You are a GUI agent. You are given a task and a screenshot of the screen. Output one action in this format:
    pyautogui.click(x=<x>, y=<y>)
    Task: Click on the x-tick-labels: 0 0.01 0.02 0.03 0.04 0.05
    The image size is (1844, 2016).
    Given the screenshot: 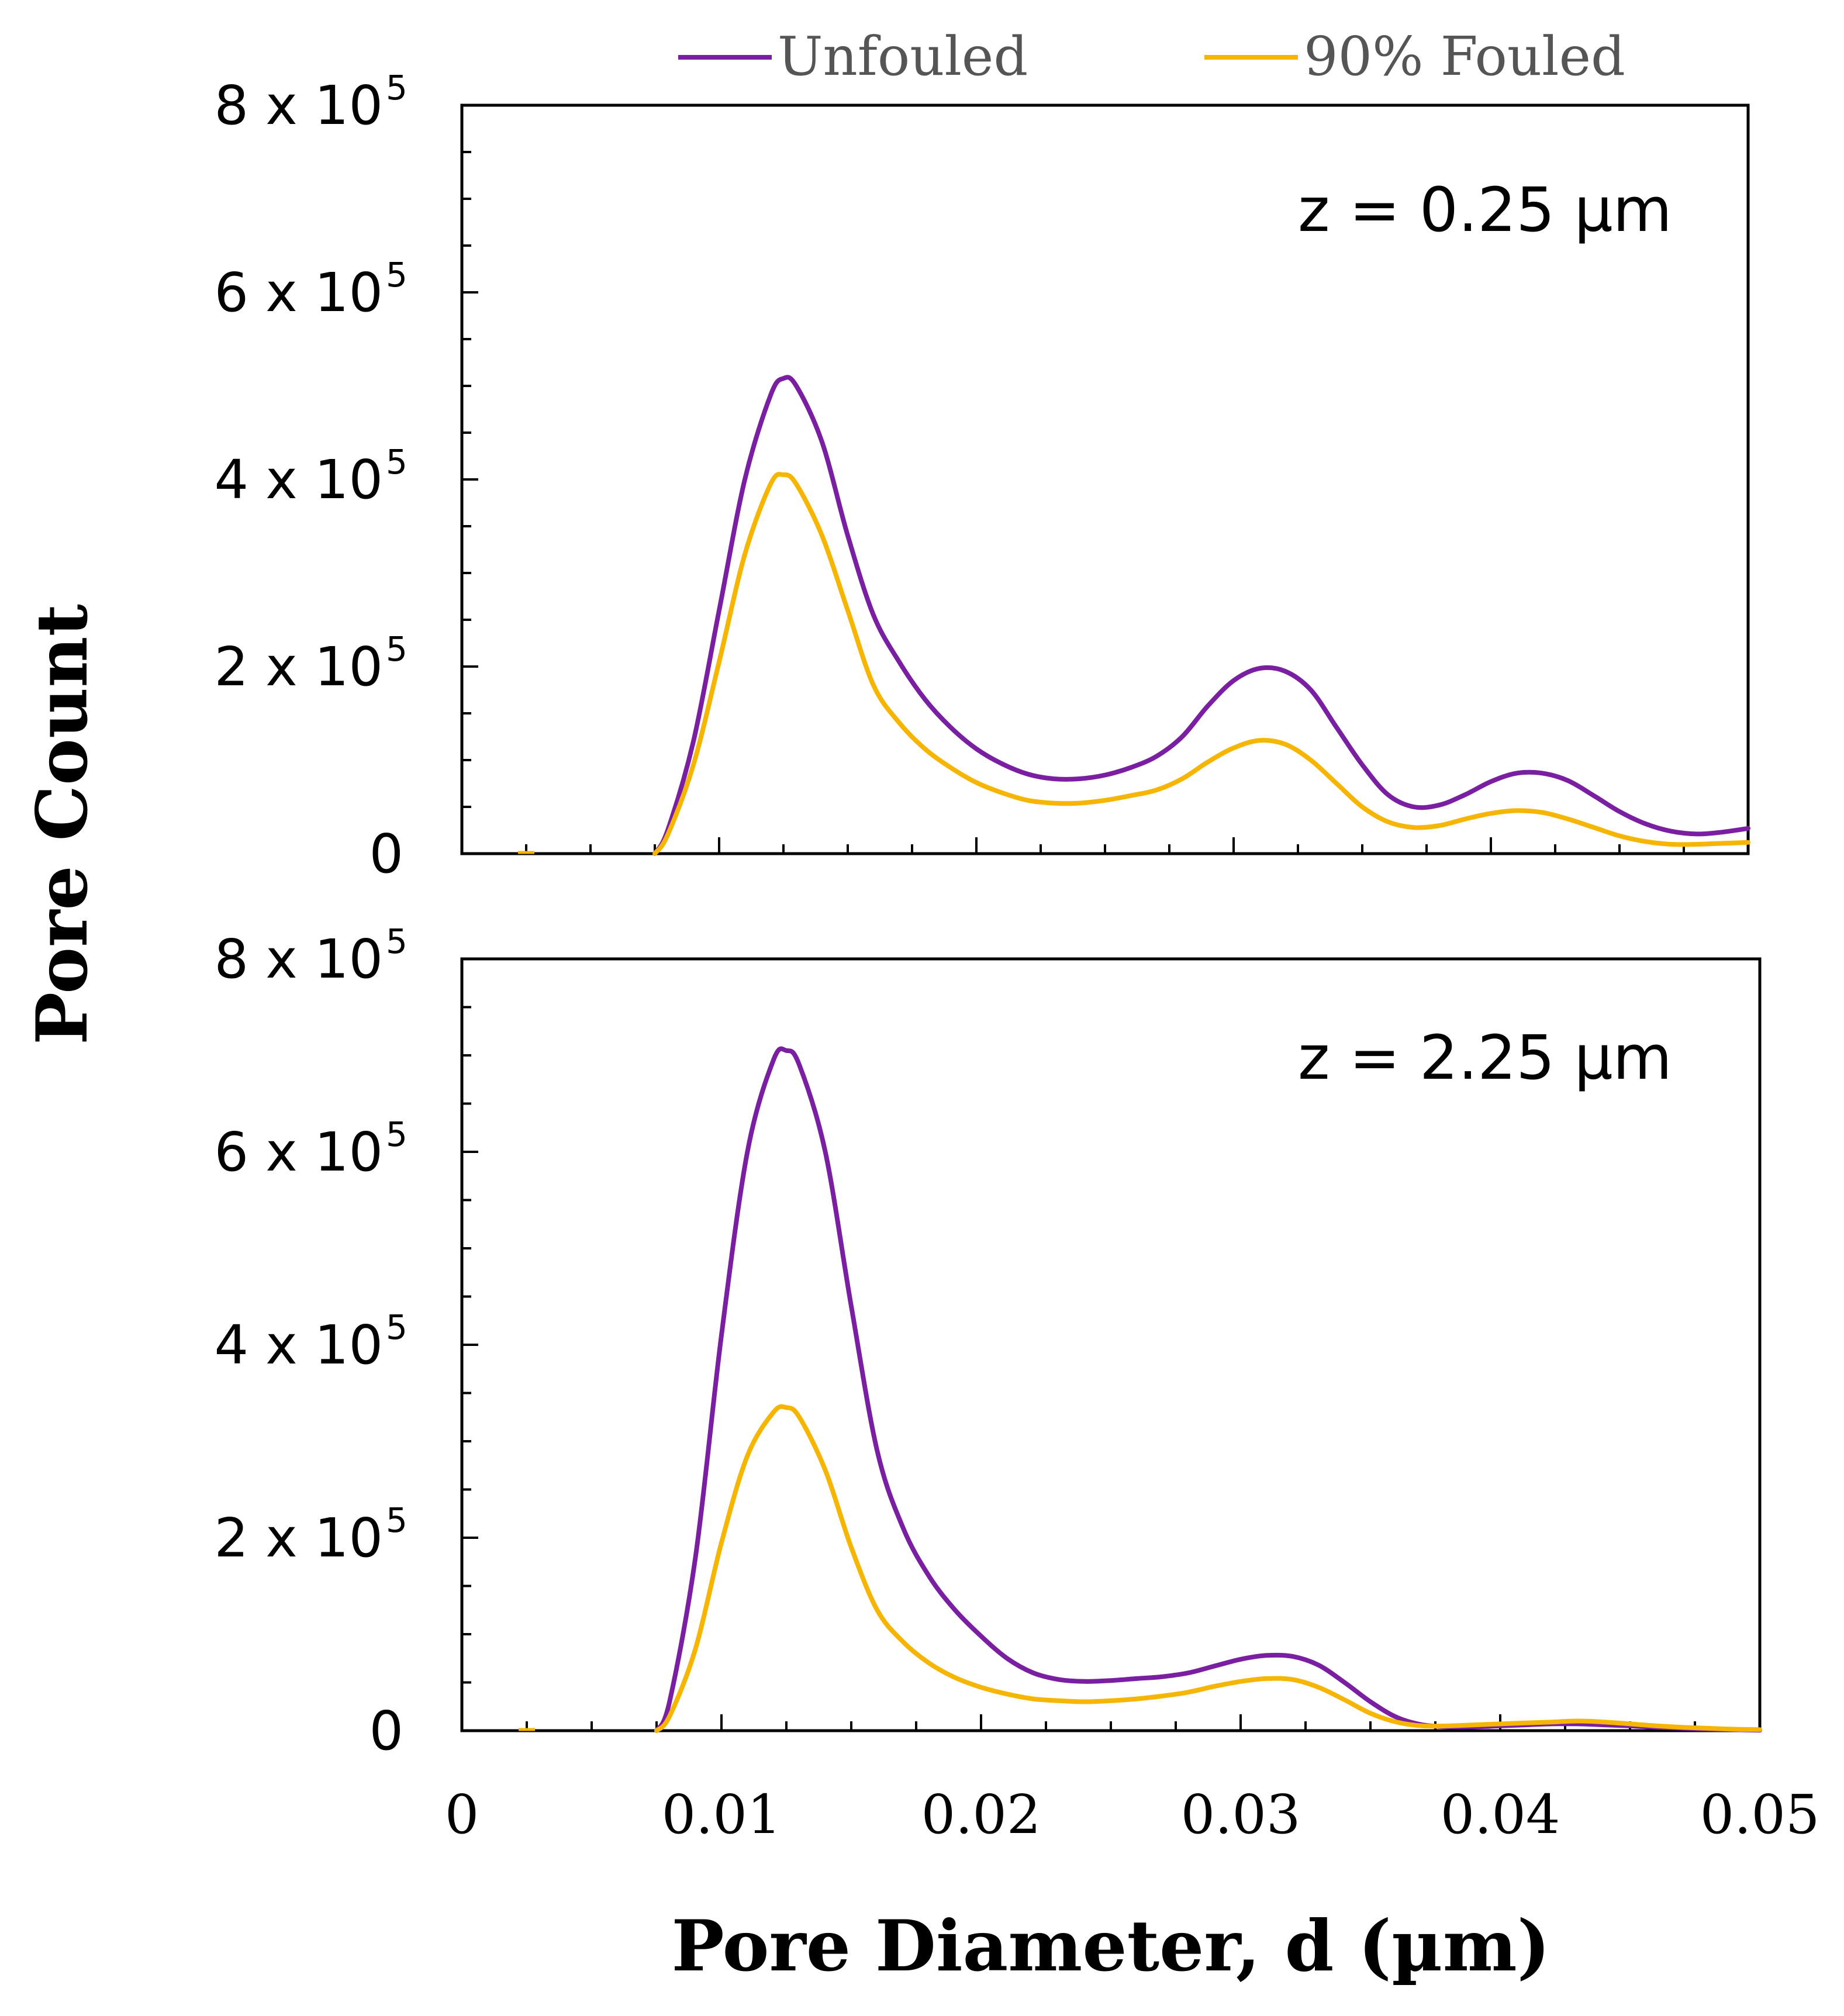 What is the action you would take?
    pyautogui.click(x=1132, y=1815)
    